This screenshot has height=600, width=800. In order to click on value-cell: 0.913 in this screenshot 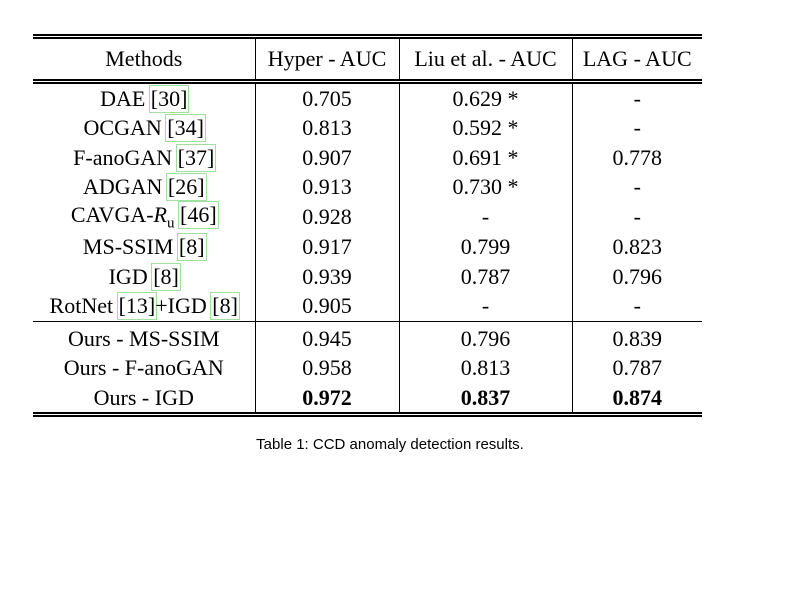, I will do `click(326, 187)`.